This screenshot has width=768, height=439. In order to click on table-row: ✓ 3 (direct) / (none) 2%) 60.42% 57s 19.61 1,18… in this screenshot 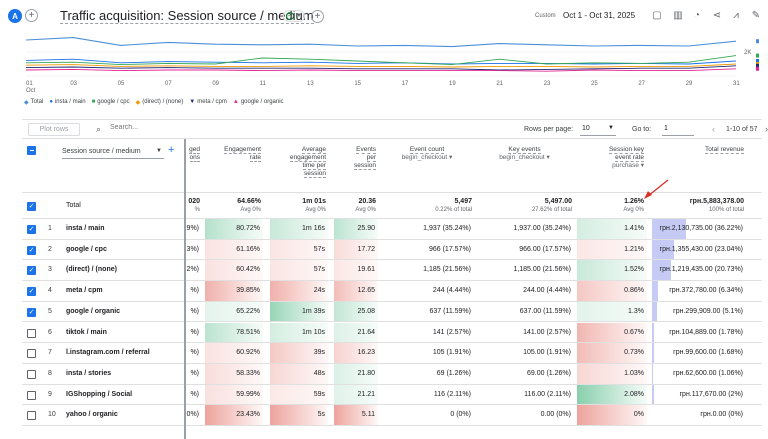, I will do `click(392, 271)`.